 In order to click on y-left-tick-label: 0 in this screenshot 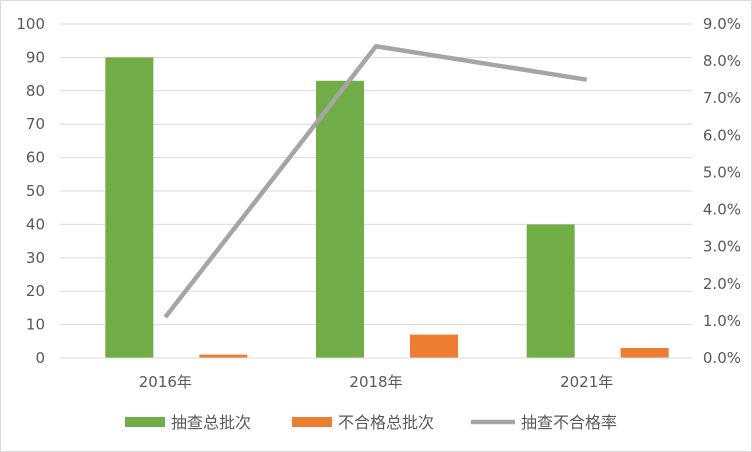, I will do `click(40, 358)`.